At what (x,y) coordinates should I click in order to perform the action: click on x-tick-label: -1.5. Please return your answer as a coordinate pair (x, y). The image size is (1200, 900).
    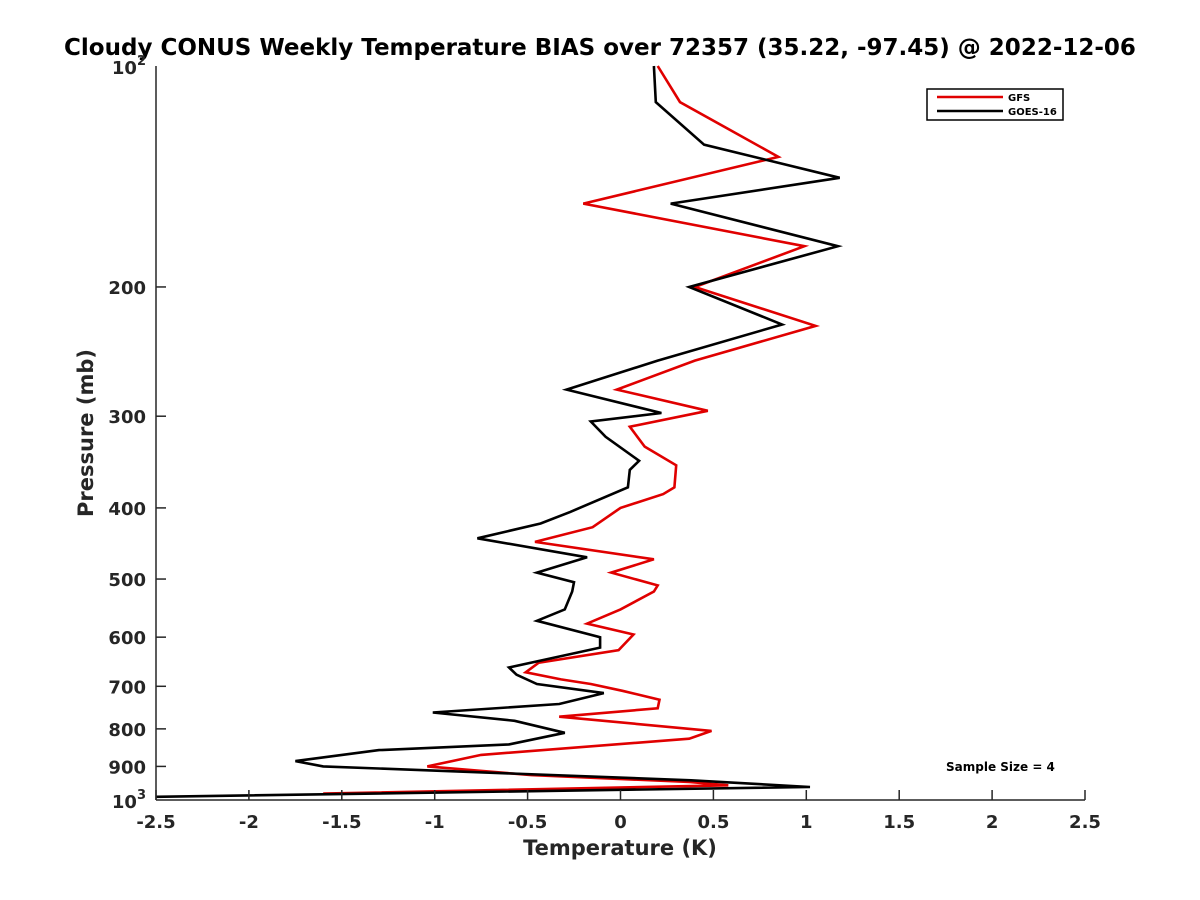
    Looking at the image, I should click on (341, 822).